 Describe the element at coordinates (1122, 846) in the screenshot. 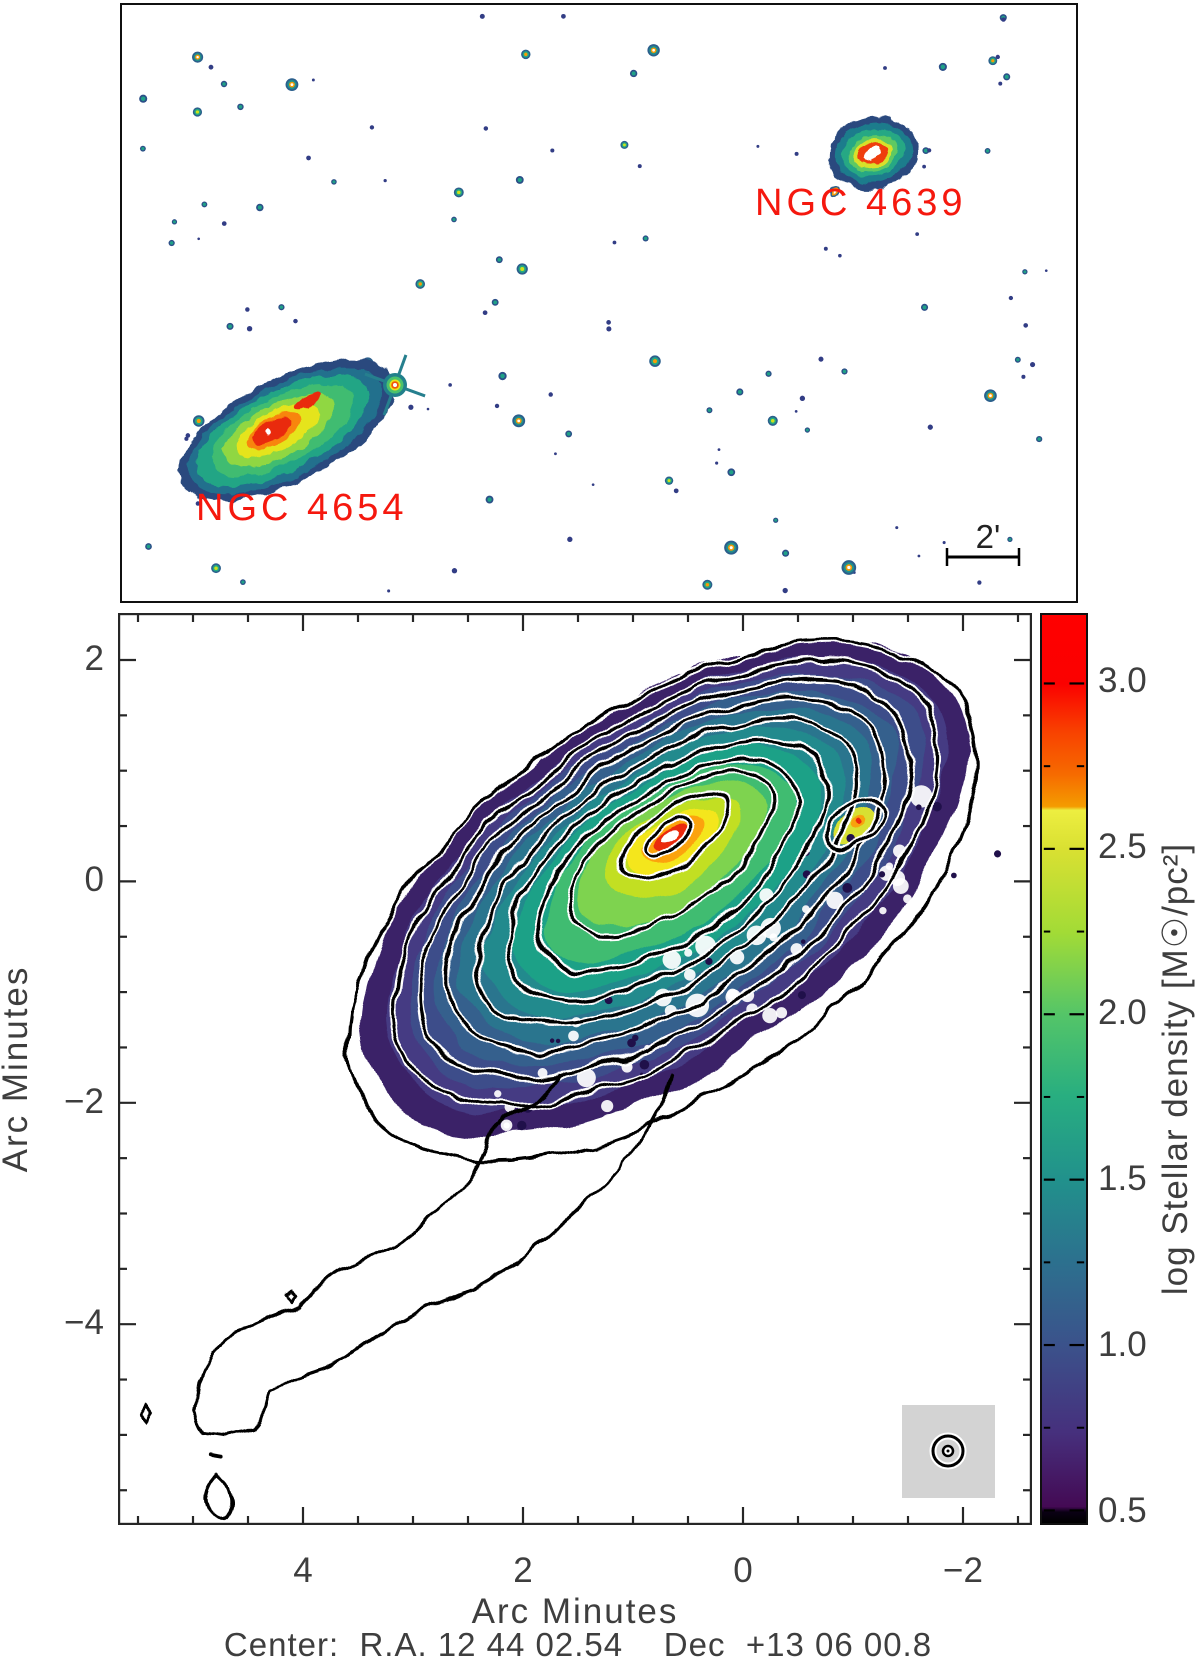

I see `colorbar-tick-label: 2.5` at that location.